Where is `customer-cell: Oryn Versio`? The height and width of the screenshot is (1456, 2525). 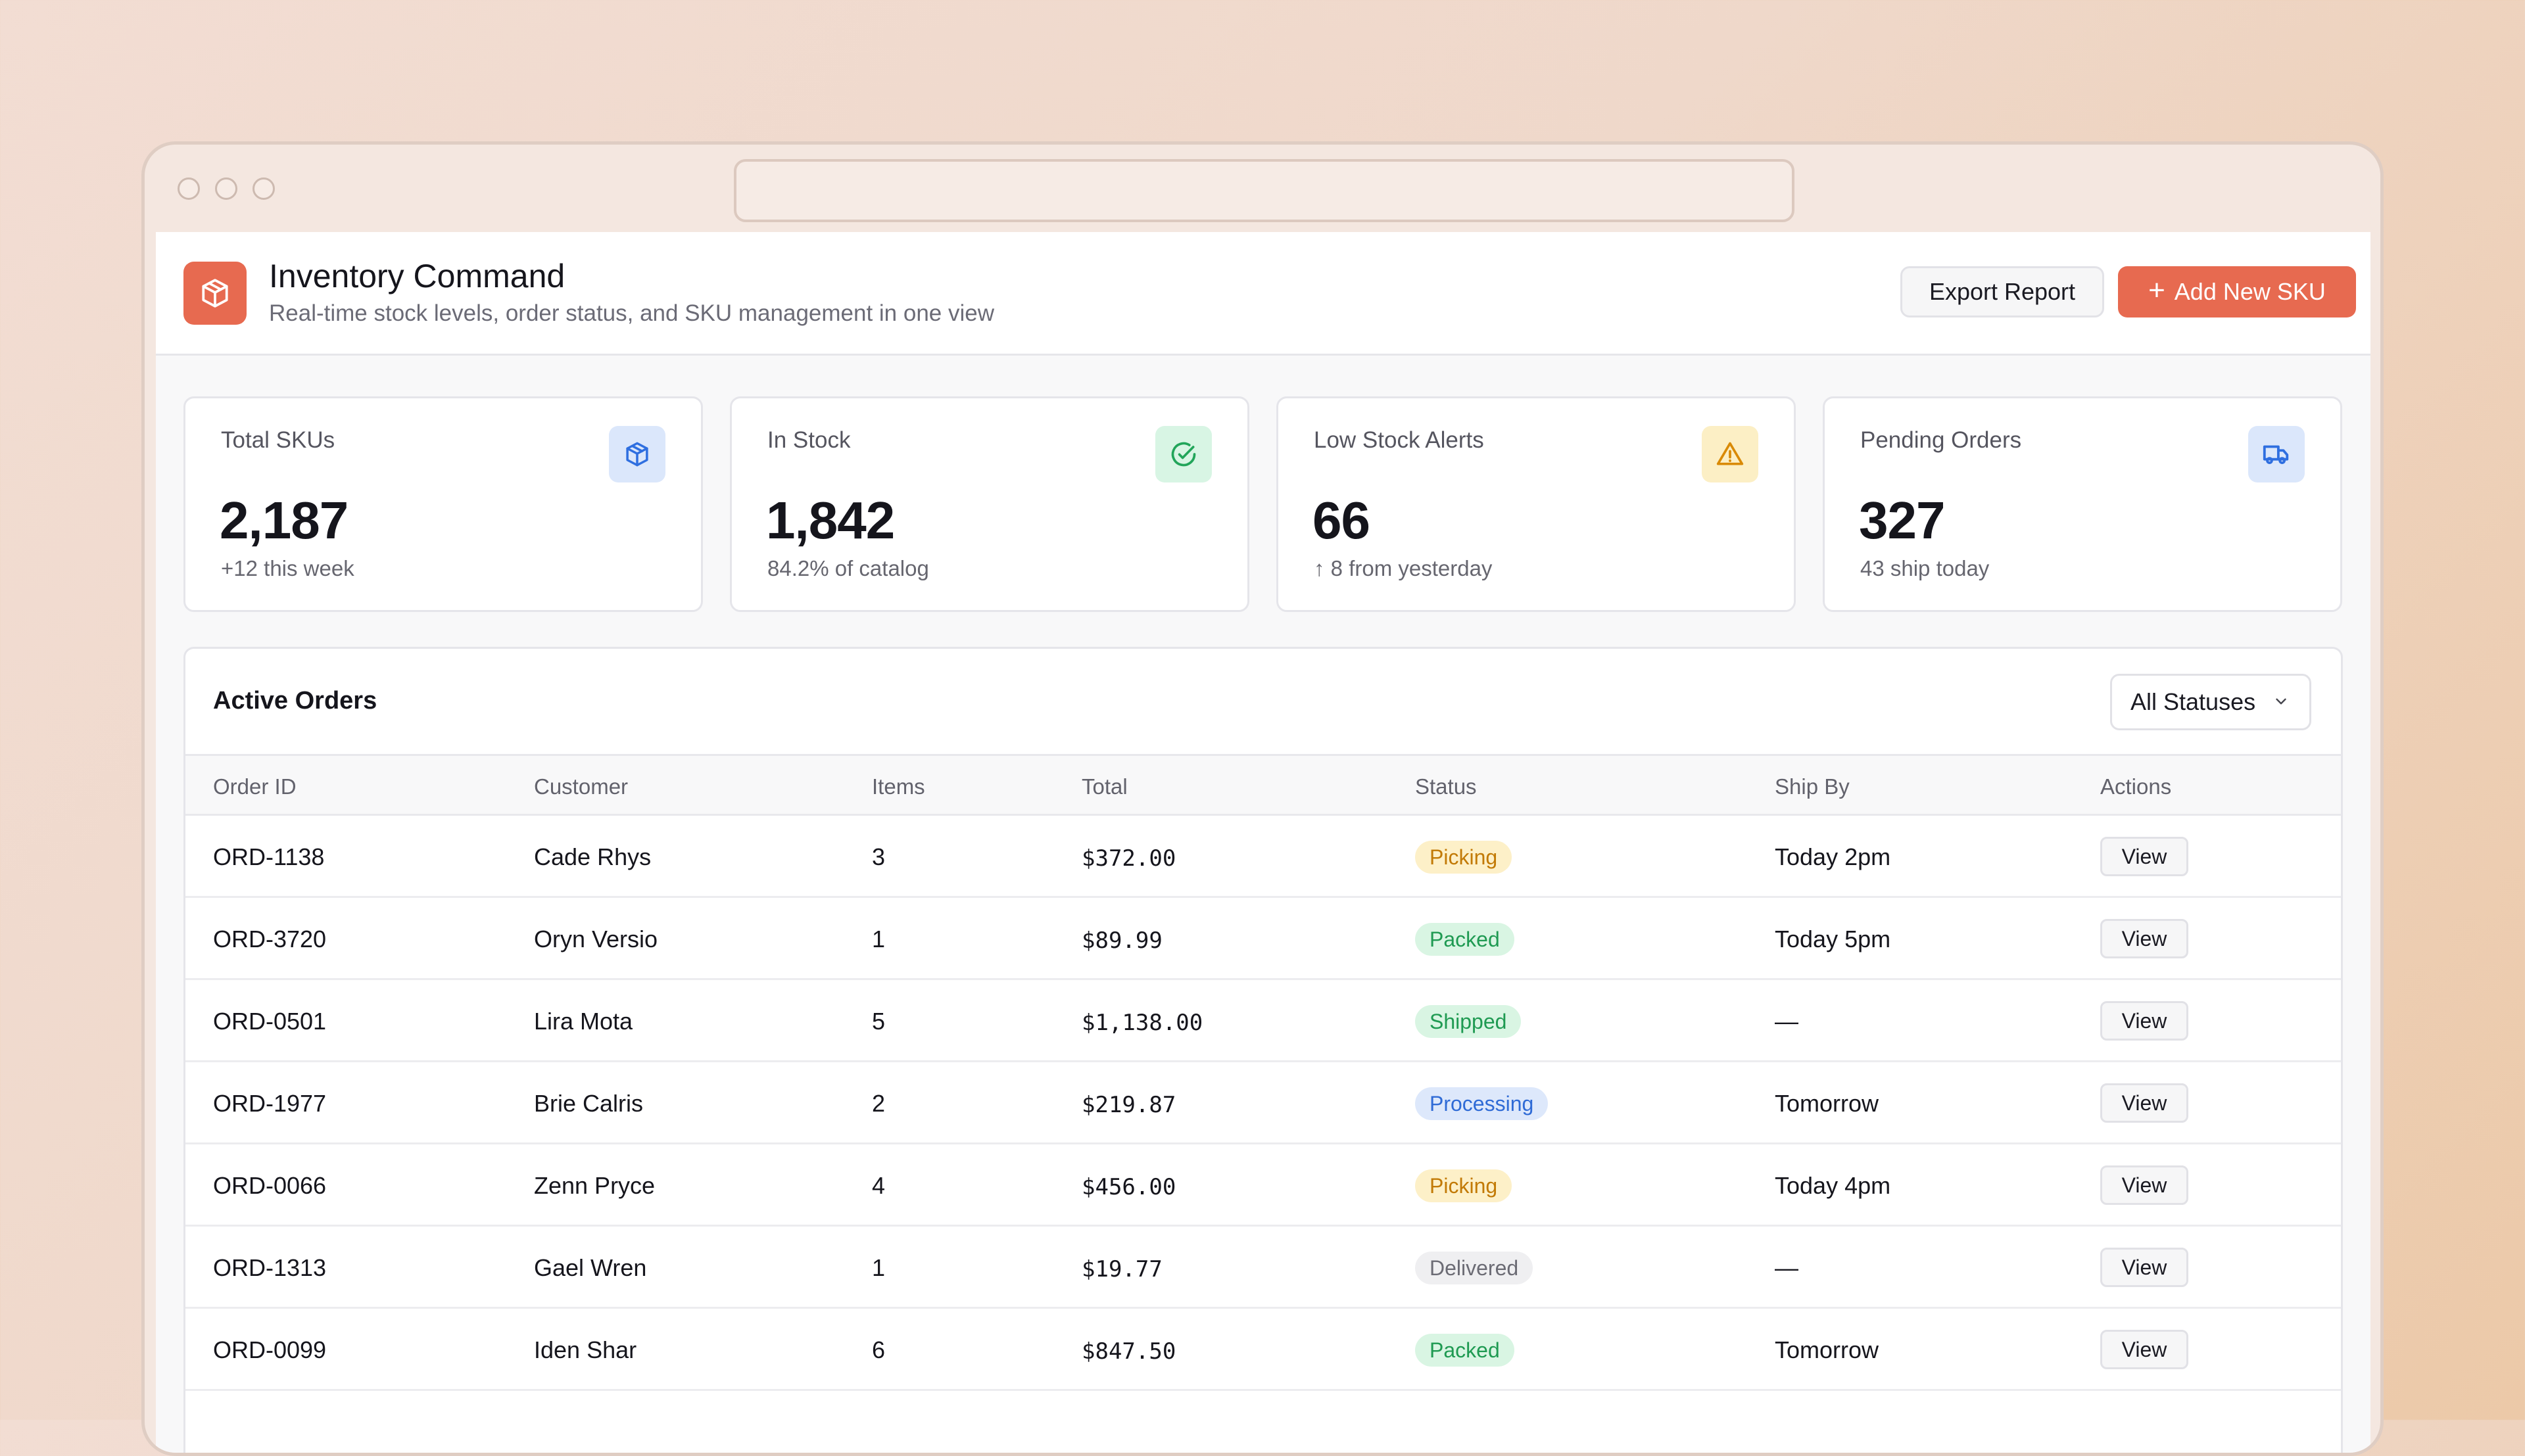
customer-cell: Oryn Versio is located at coordinates (596, 939).